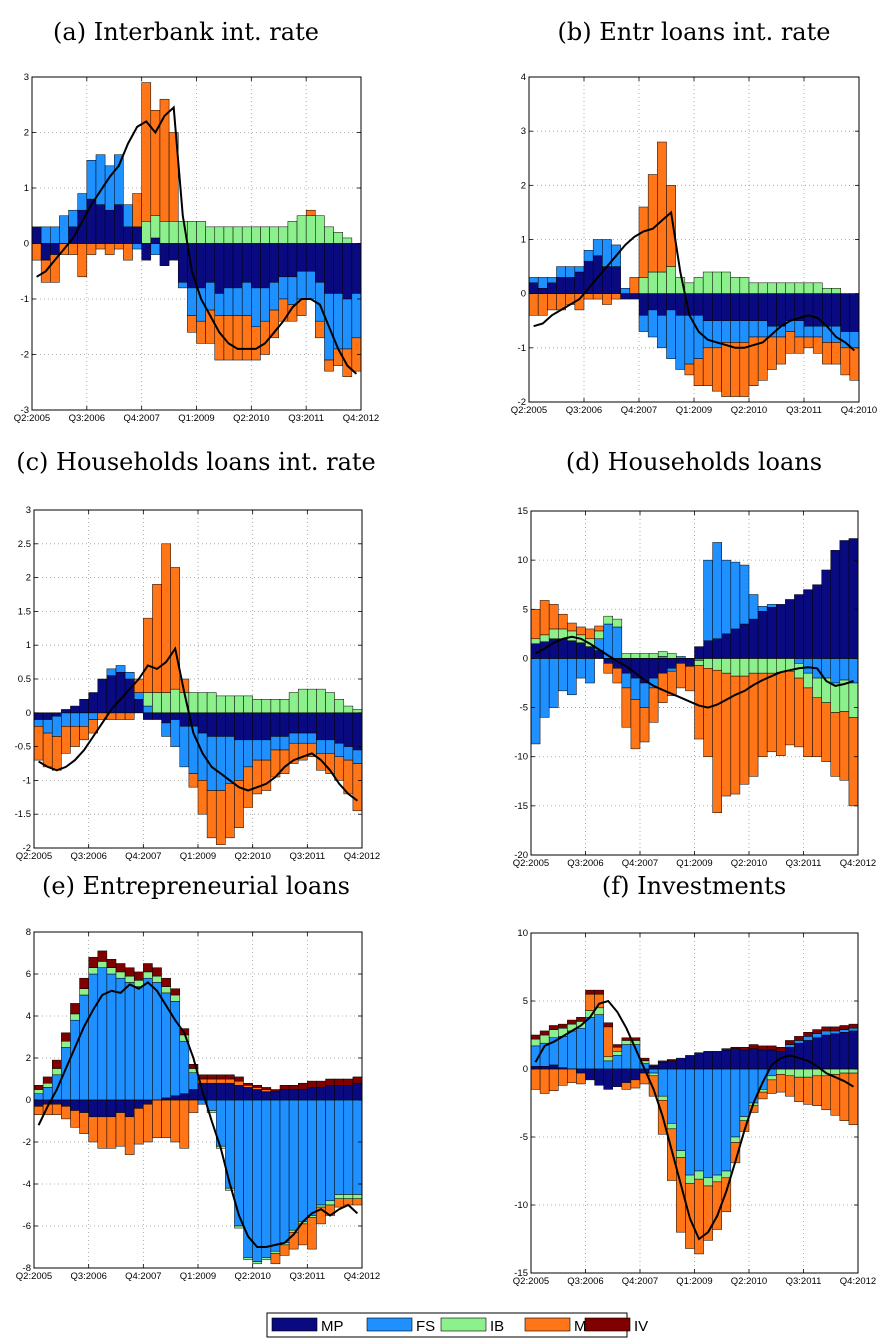 Image resolution: width=878 pixels, height=1339 pixels. What do you see at coordinates (531, 863) in the screenshot?
I see `x-tick-label: Q2:2005` at bounding box center [531, 863].